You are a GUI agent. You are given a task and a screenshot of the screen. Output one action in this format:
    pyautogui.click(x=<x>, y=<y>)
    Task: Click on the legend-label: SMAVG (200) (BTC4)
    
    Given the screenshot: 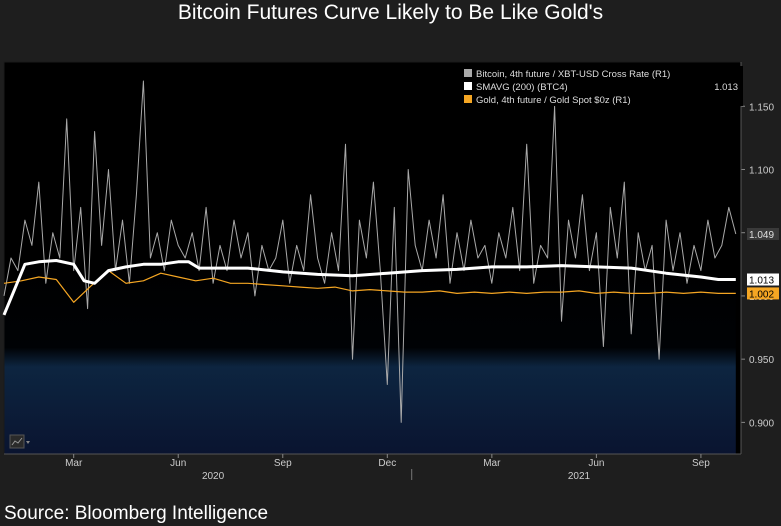 What is the action you would take?
    pyautogui.click(x=522, y=87)
    